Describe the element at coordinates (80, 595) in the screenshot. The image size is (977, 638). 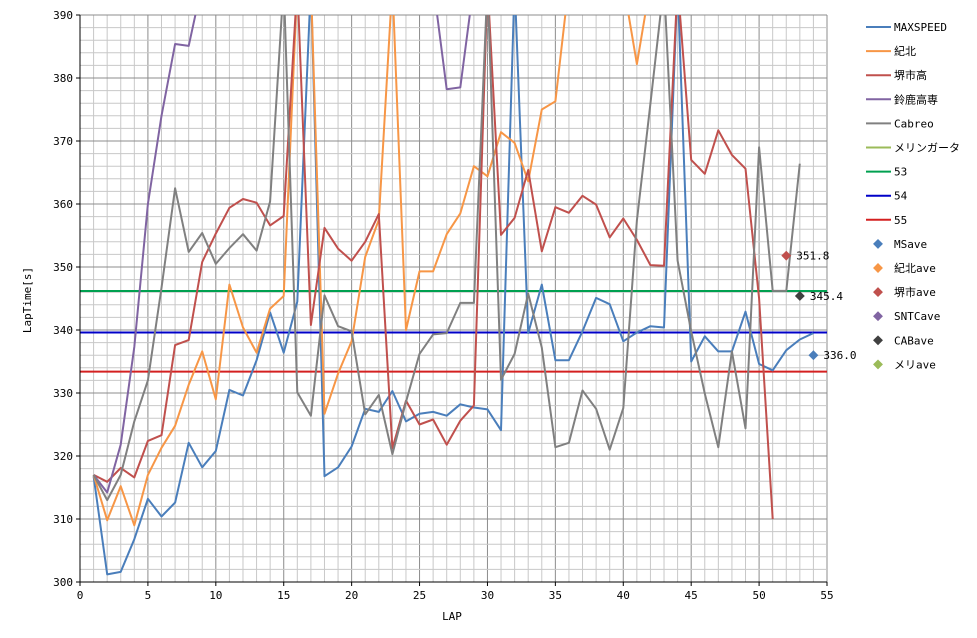
I see `x-tick-label: 0` at that location.